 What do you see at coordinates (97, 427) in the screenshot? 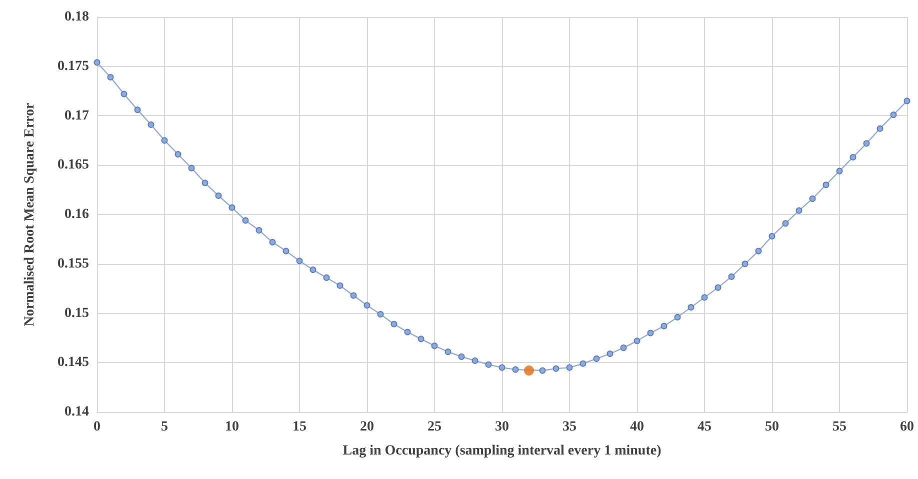
I see `x-tick-label: 0` at bounding box center [97, 427].